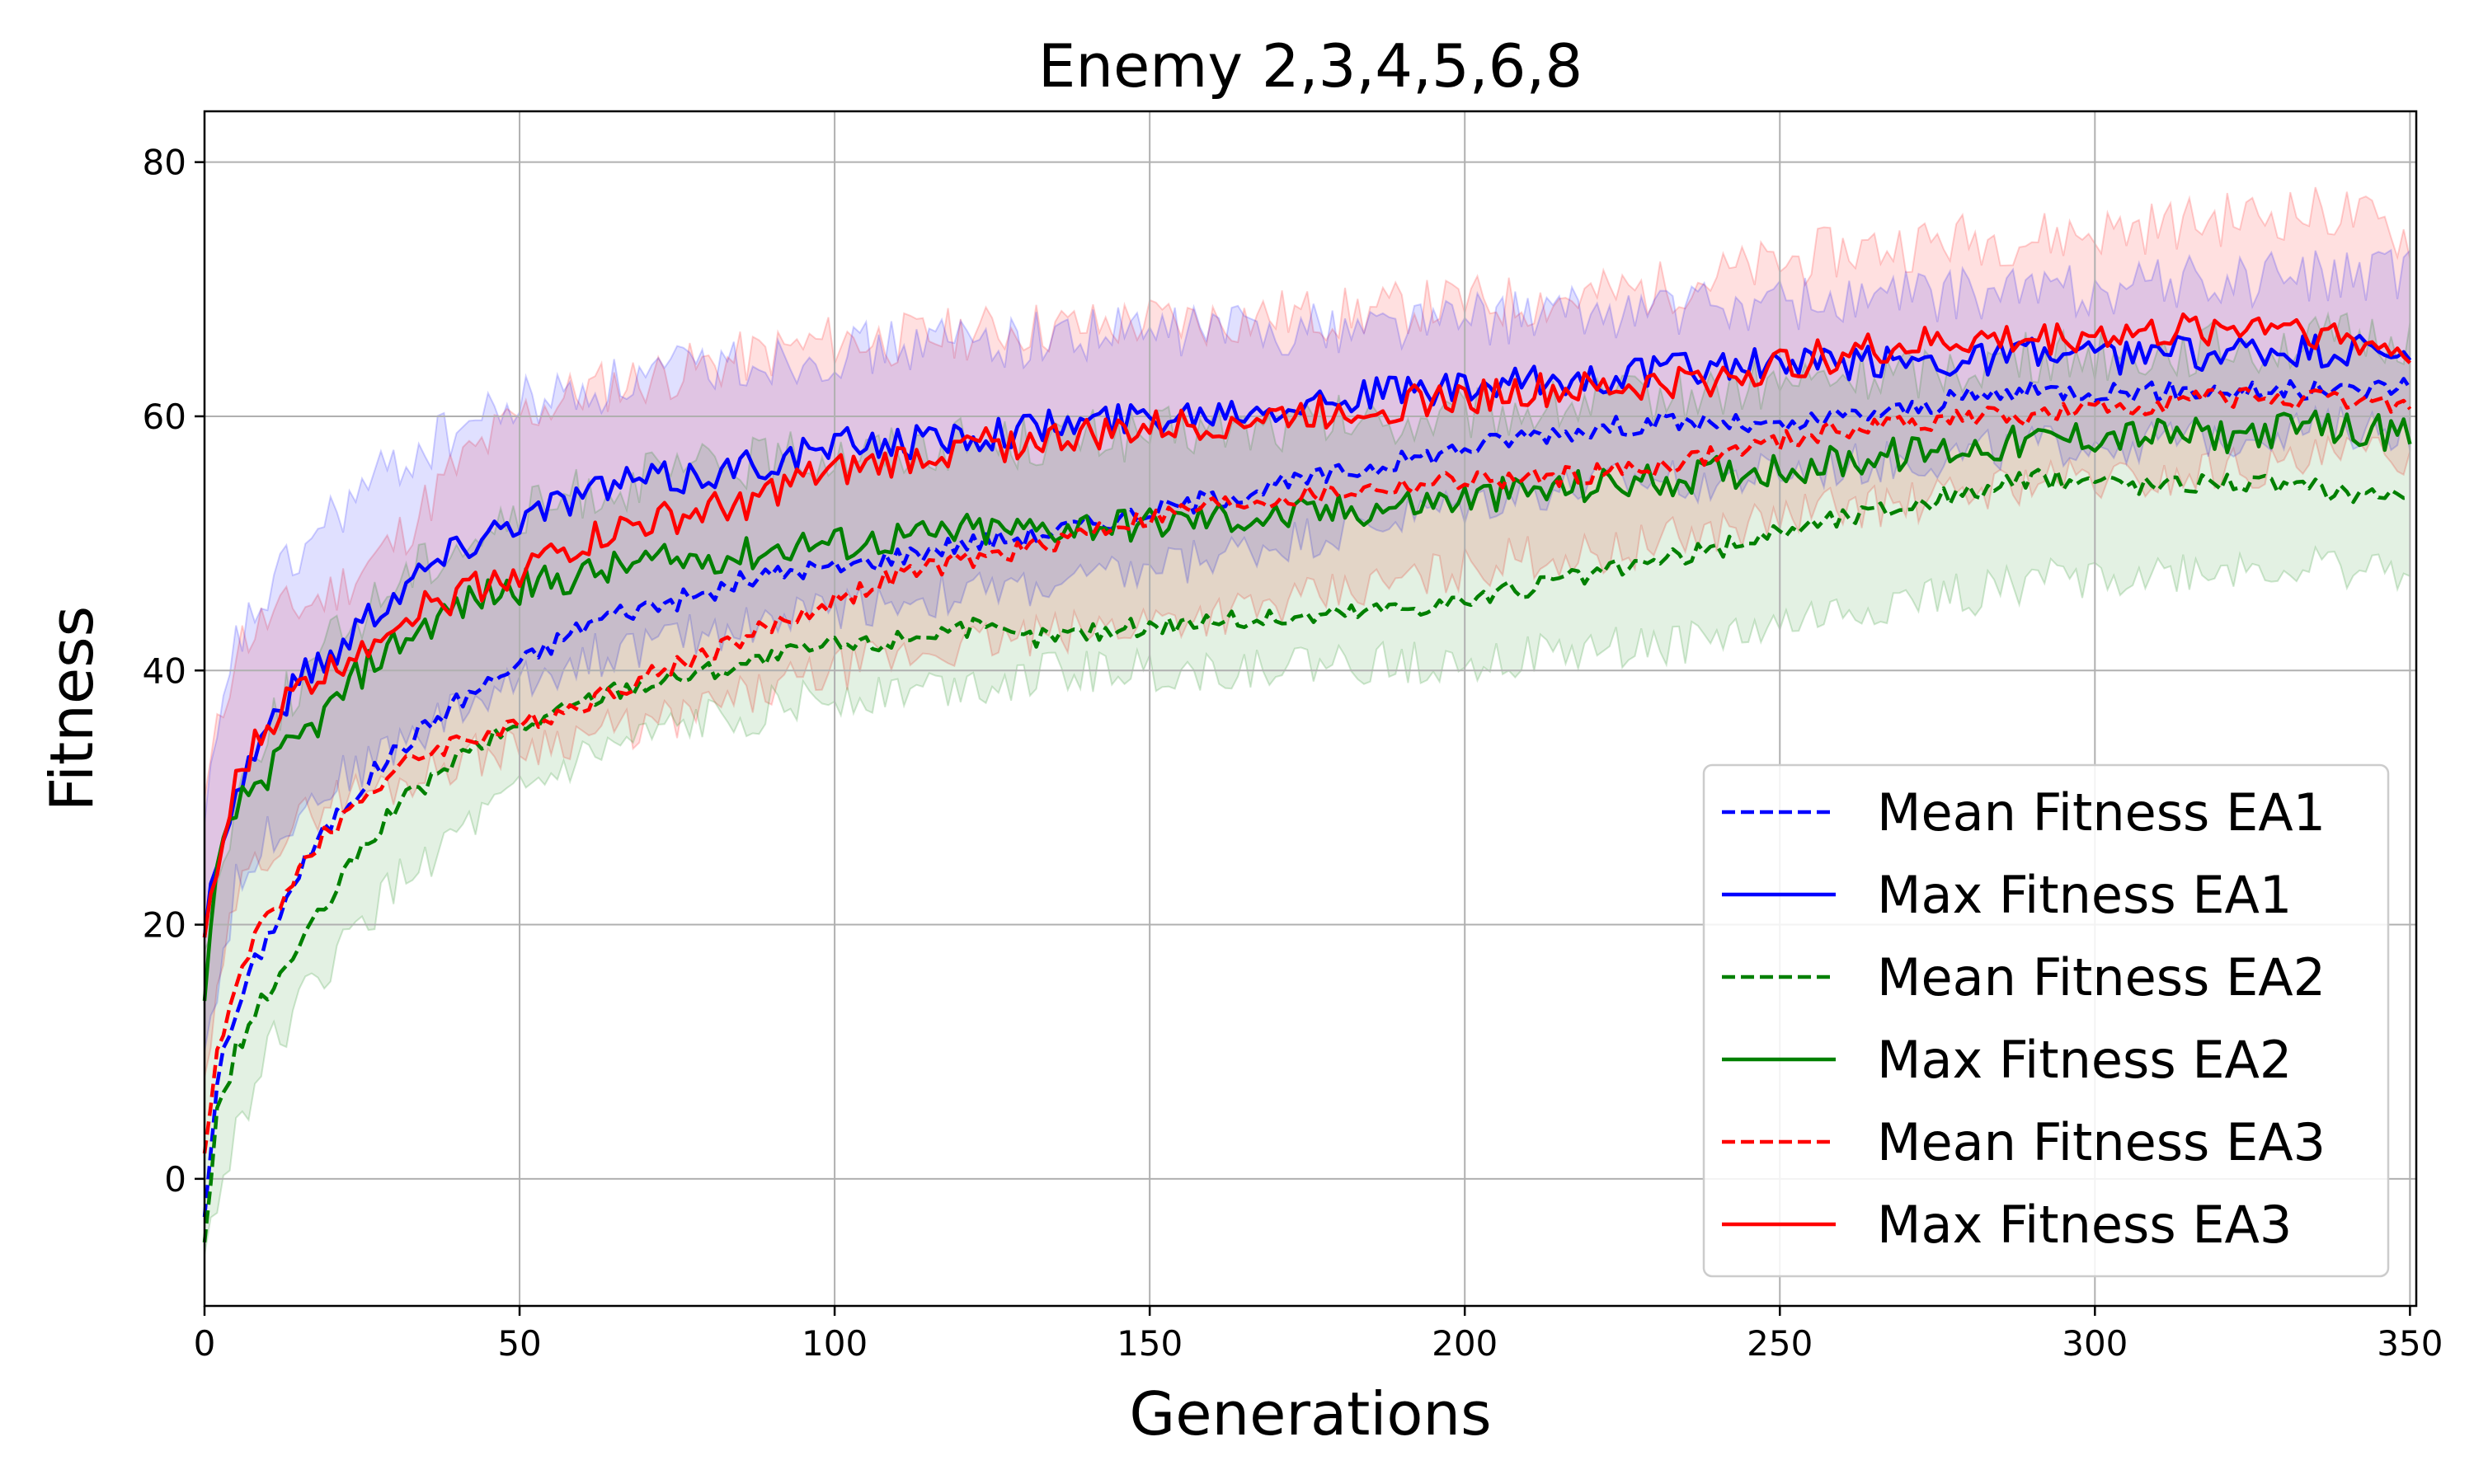 The height and width of the screenshot is (1484, 2474). I want to click on y-tick-label: 0, so click(175, 1179).